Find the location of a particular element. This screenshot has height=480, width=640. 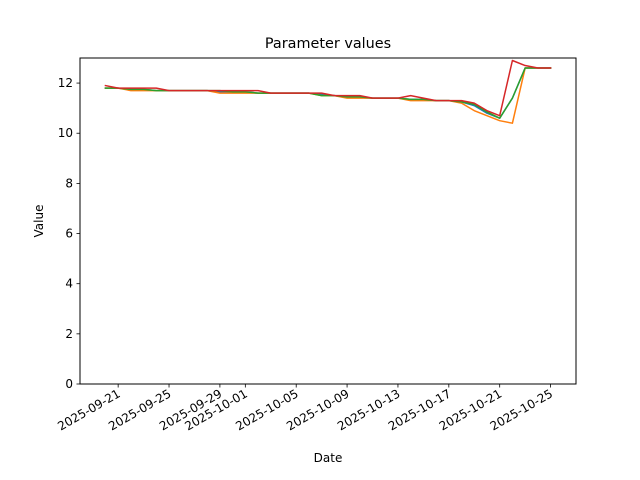

y-tick-label: 4 is located at coordinates (69, 284).